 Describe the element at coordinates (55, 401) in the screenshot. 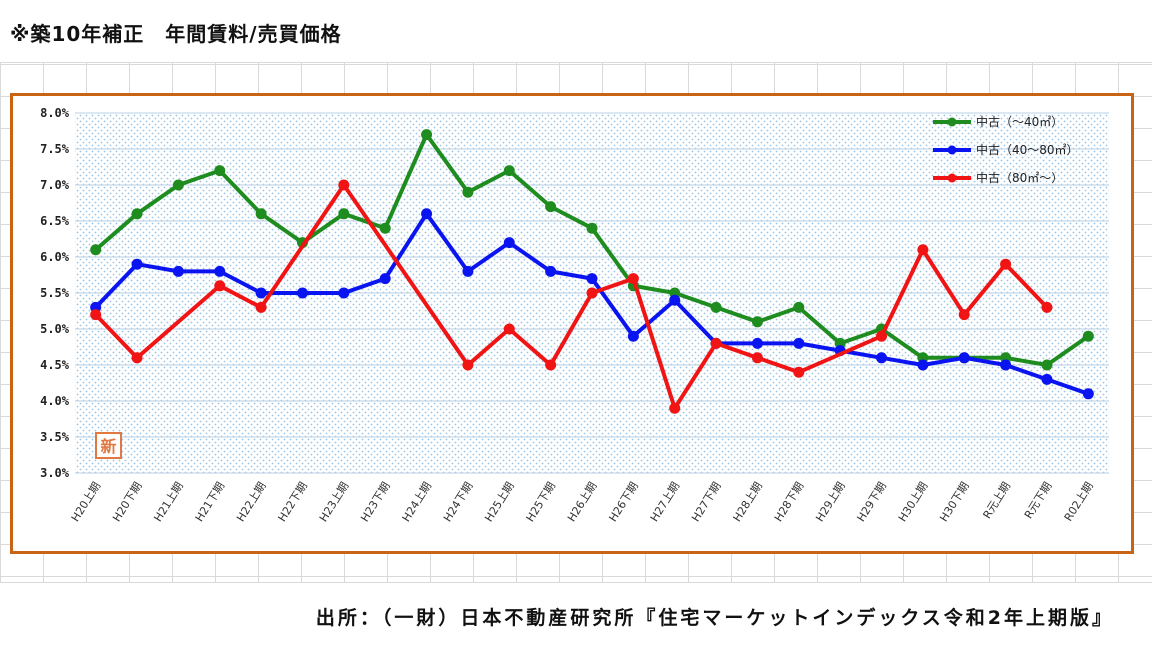

I see `y-tick-label: 4.0%` at that location.